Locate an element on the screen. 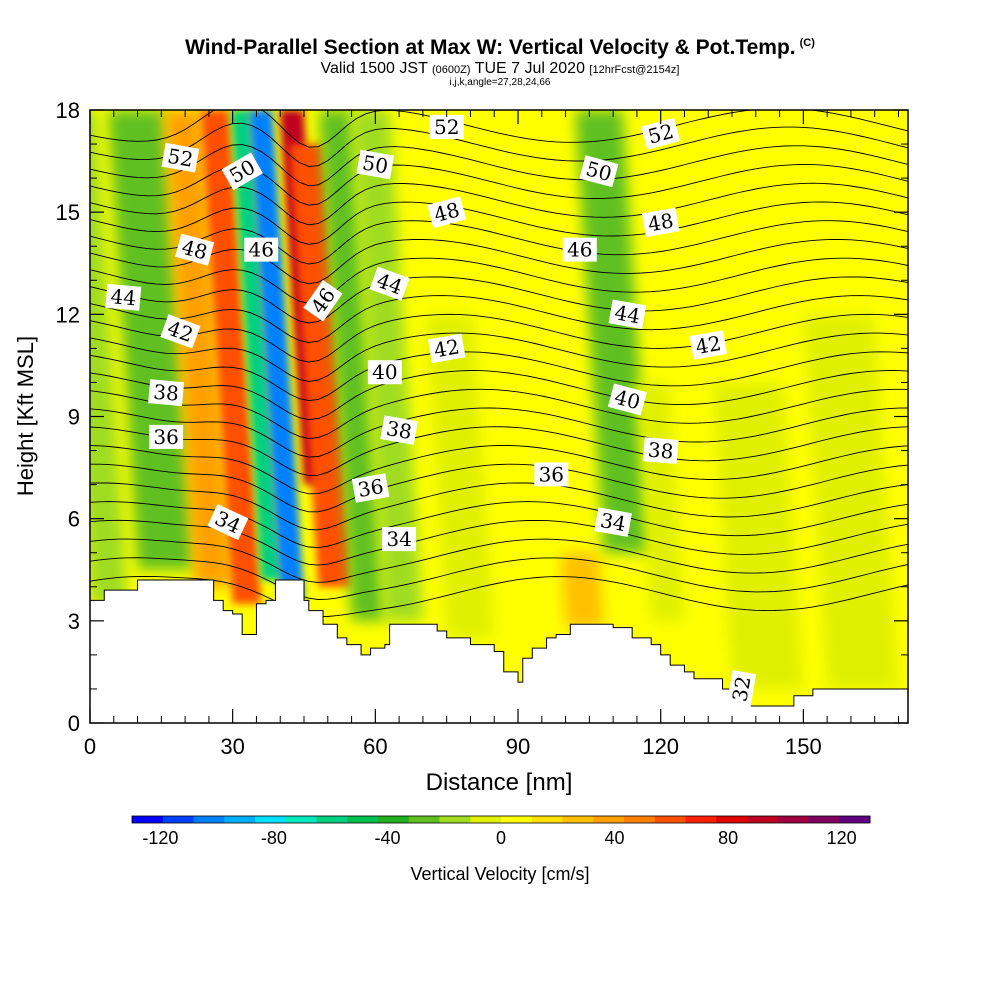 The width and height of the screenshot is (1000, 1000). contour-label: 46 is located at coordinates (579, 249).